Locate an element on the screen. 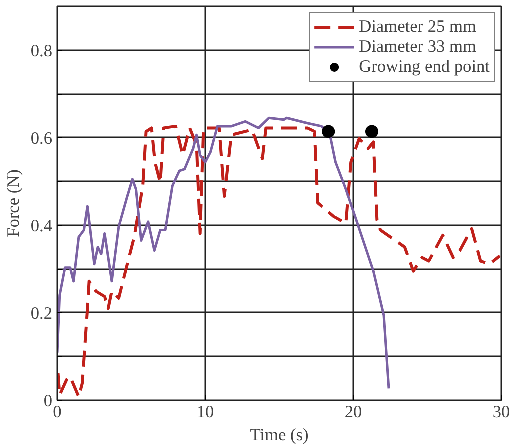 This screenshot has height=447, width=515. legend-label: Diameter 33 mm is located at coordinates (417, 47).